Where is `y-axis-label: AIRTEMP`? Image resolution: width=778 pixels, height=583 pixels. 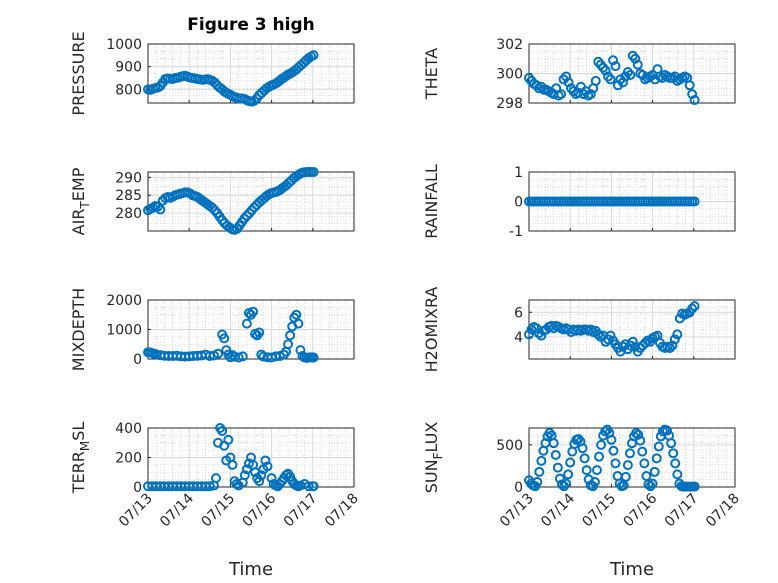
y-axis-label: AIRTEMP is located at coordinates (80, 201).